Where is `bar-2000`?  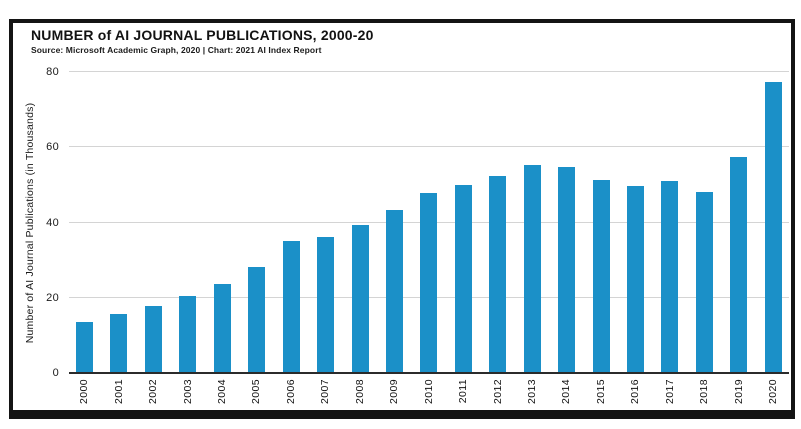
bar-2000 is located at coordinates (84, 347).